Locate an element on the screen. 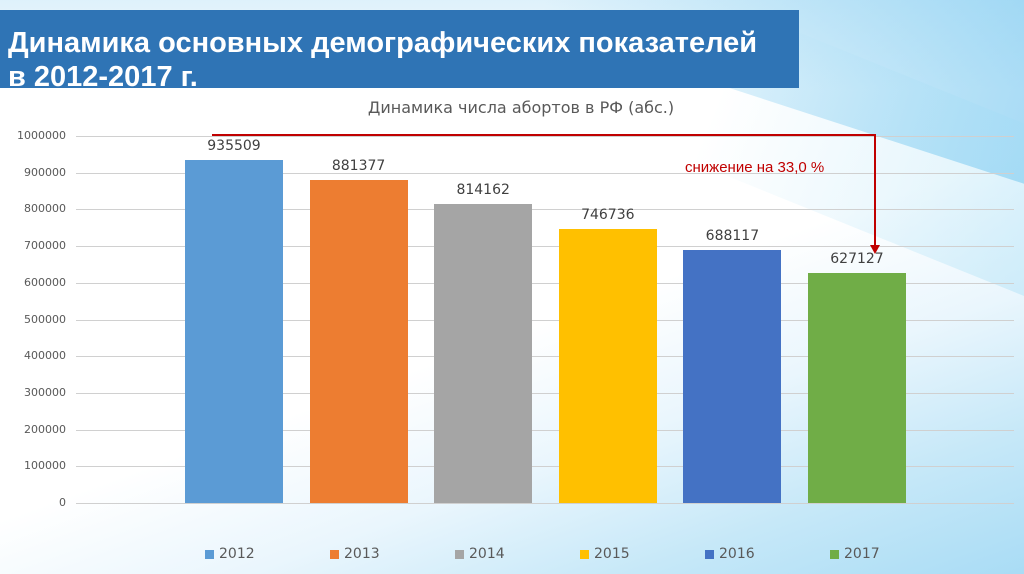  y-axis-tick-label: 700000 is located at coordinates (45, 246).